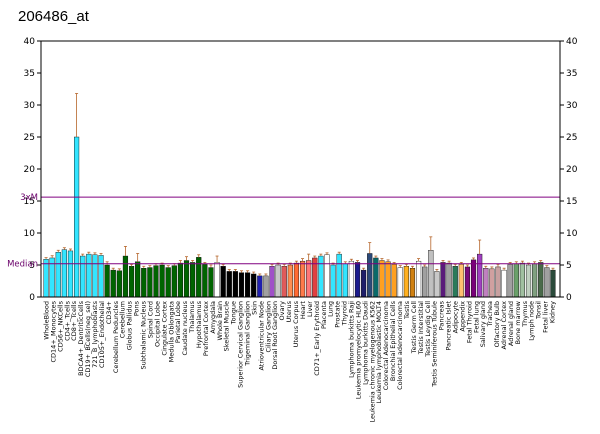 The height and width of the screenshot is (434, 600). I want to click on x-category-label: Lung, so click(331, 309).